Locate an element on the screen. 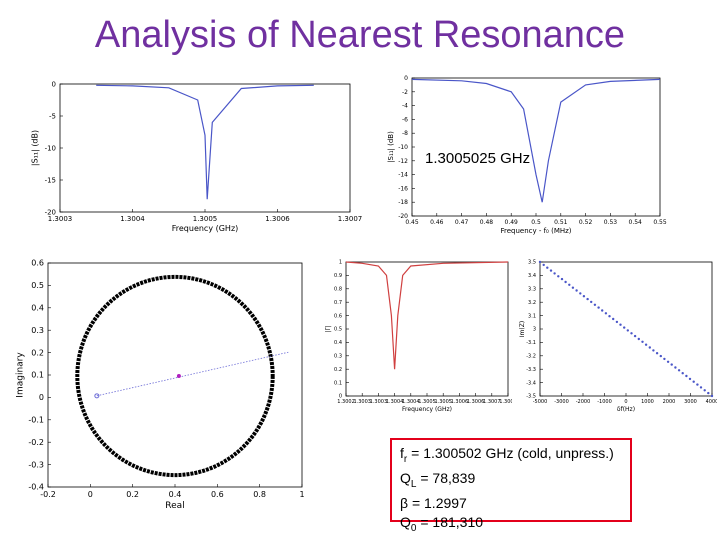  y-tick-label: 0.3 is located at coordinates (338, 356).